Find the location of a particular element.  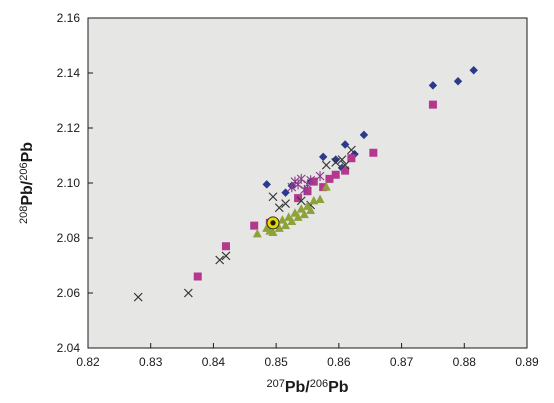

x-axis-title: 207Pb/206Pb is located at coordinates (307, 387).